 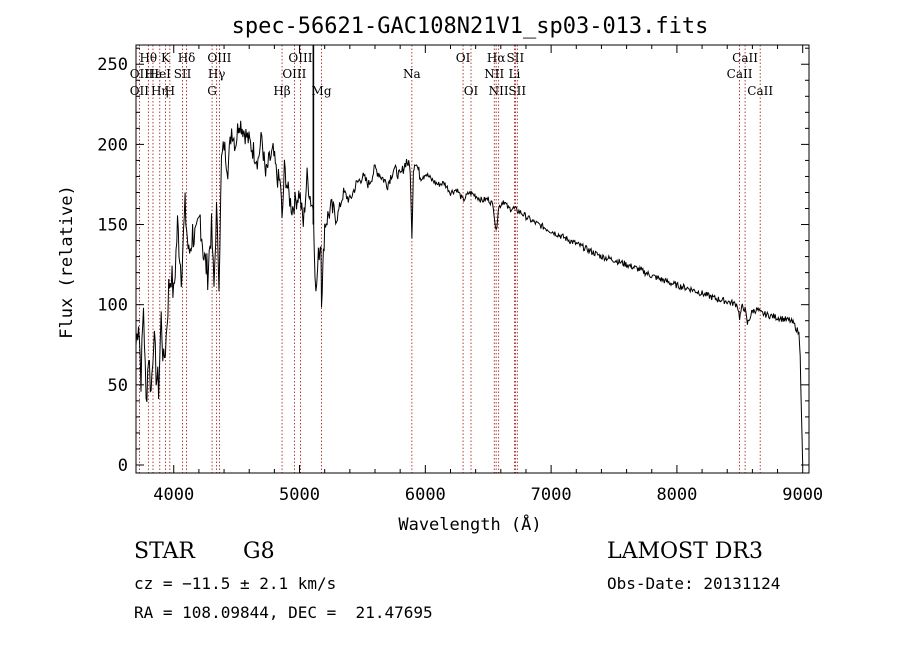 I want to click on line-label: Mg, so click(x=322, y=91).